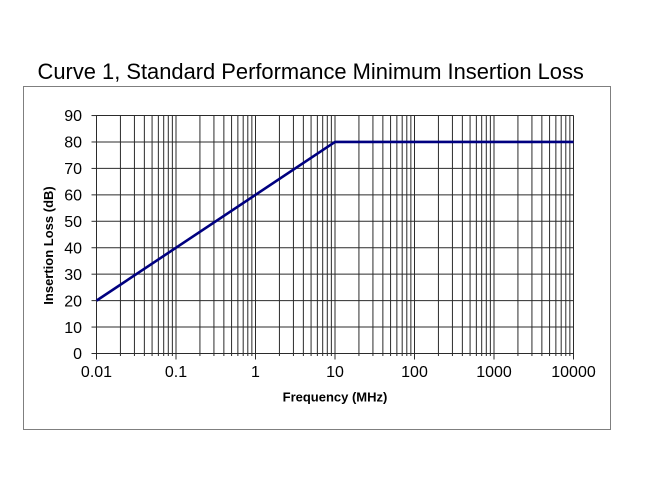  I want to click on svg-text: 50, so click(73, 222).